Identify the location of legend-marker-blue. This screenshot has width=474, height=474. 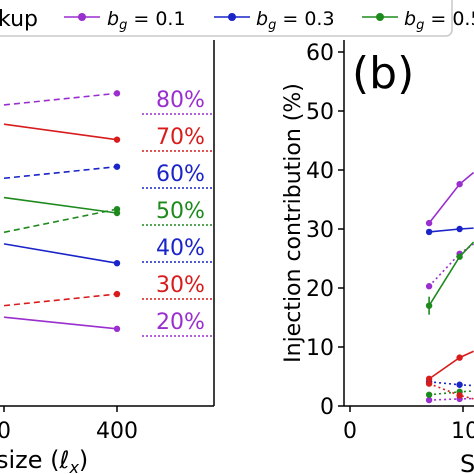
(232, 17).